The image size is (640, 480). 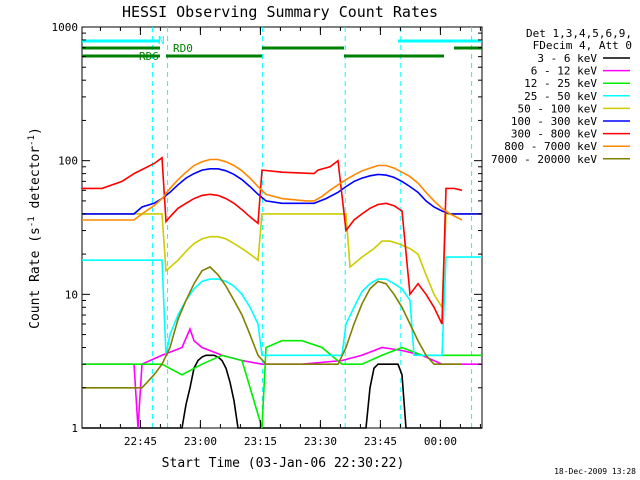 What do you see at coordinates (68, 161) in the screenshot?
I see `y-tick-label-2: 100` at bounding box center [68, 161].